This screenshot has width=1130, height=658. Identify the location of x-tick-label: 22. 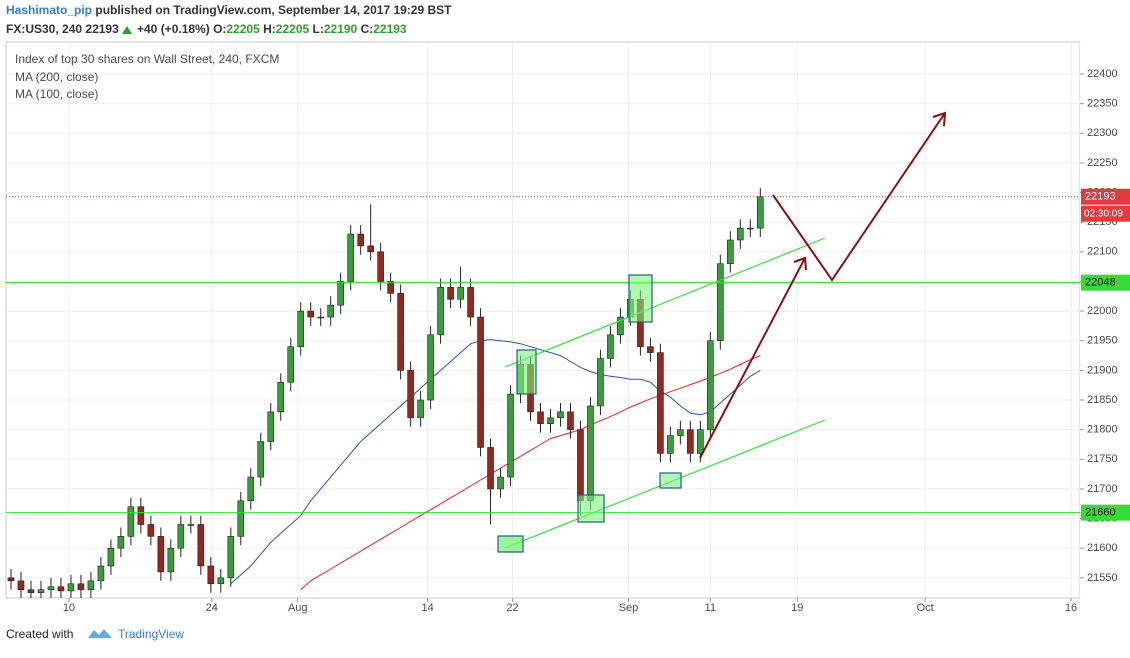
(512, 608).